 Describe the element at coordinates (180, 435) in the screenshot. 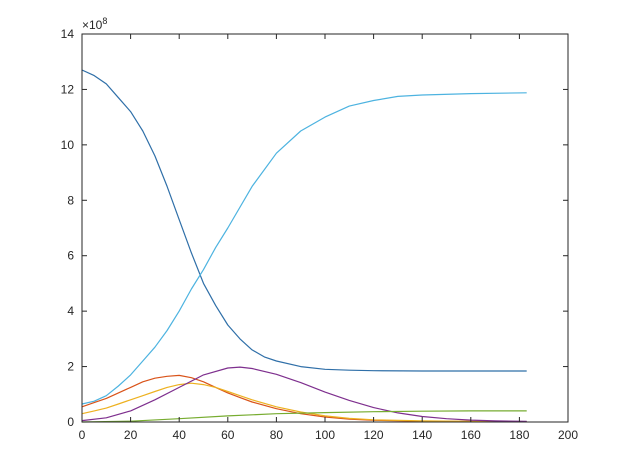

I see `x-tick-label: 40` at that location.